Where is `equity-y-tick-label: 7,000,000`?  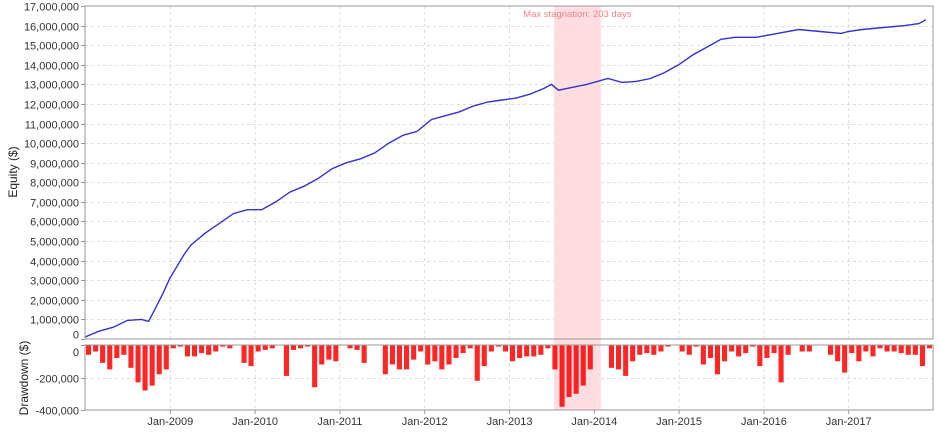 equity-y-tick-label: 7,000,000 is located at coordinates (54, 204).